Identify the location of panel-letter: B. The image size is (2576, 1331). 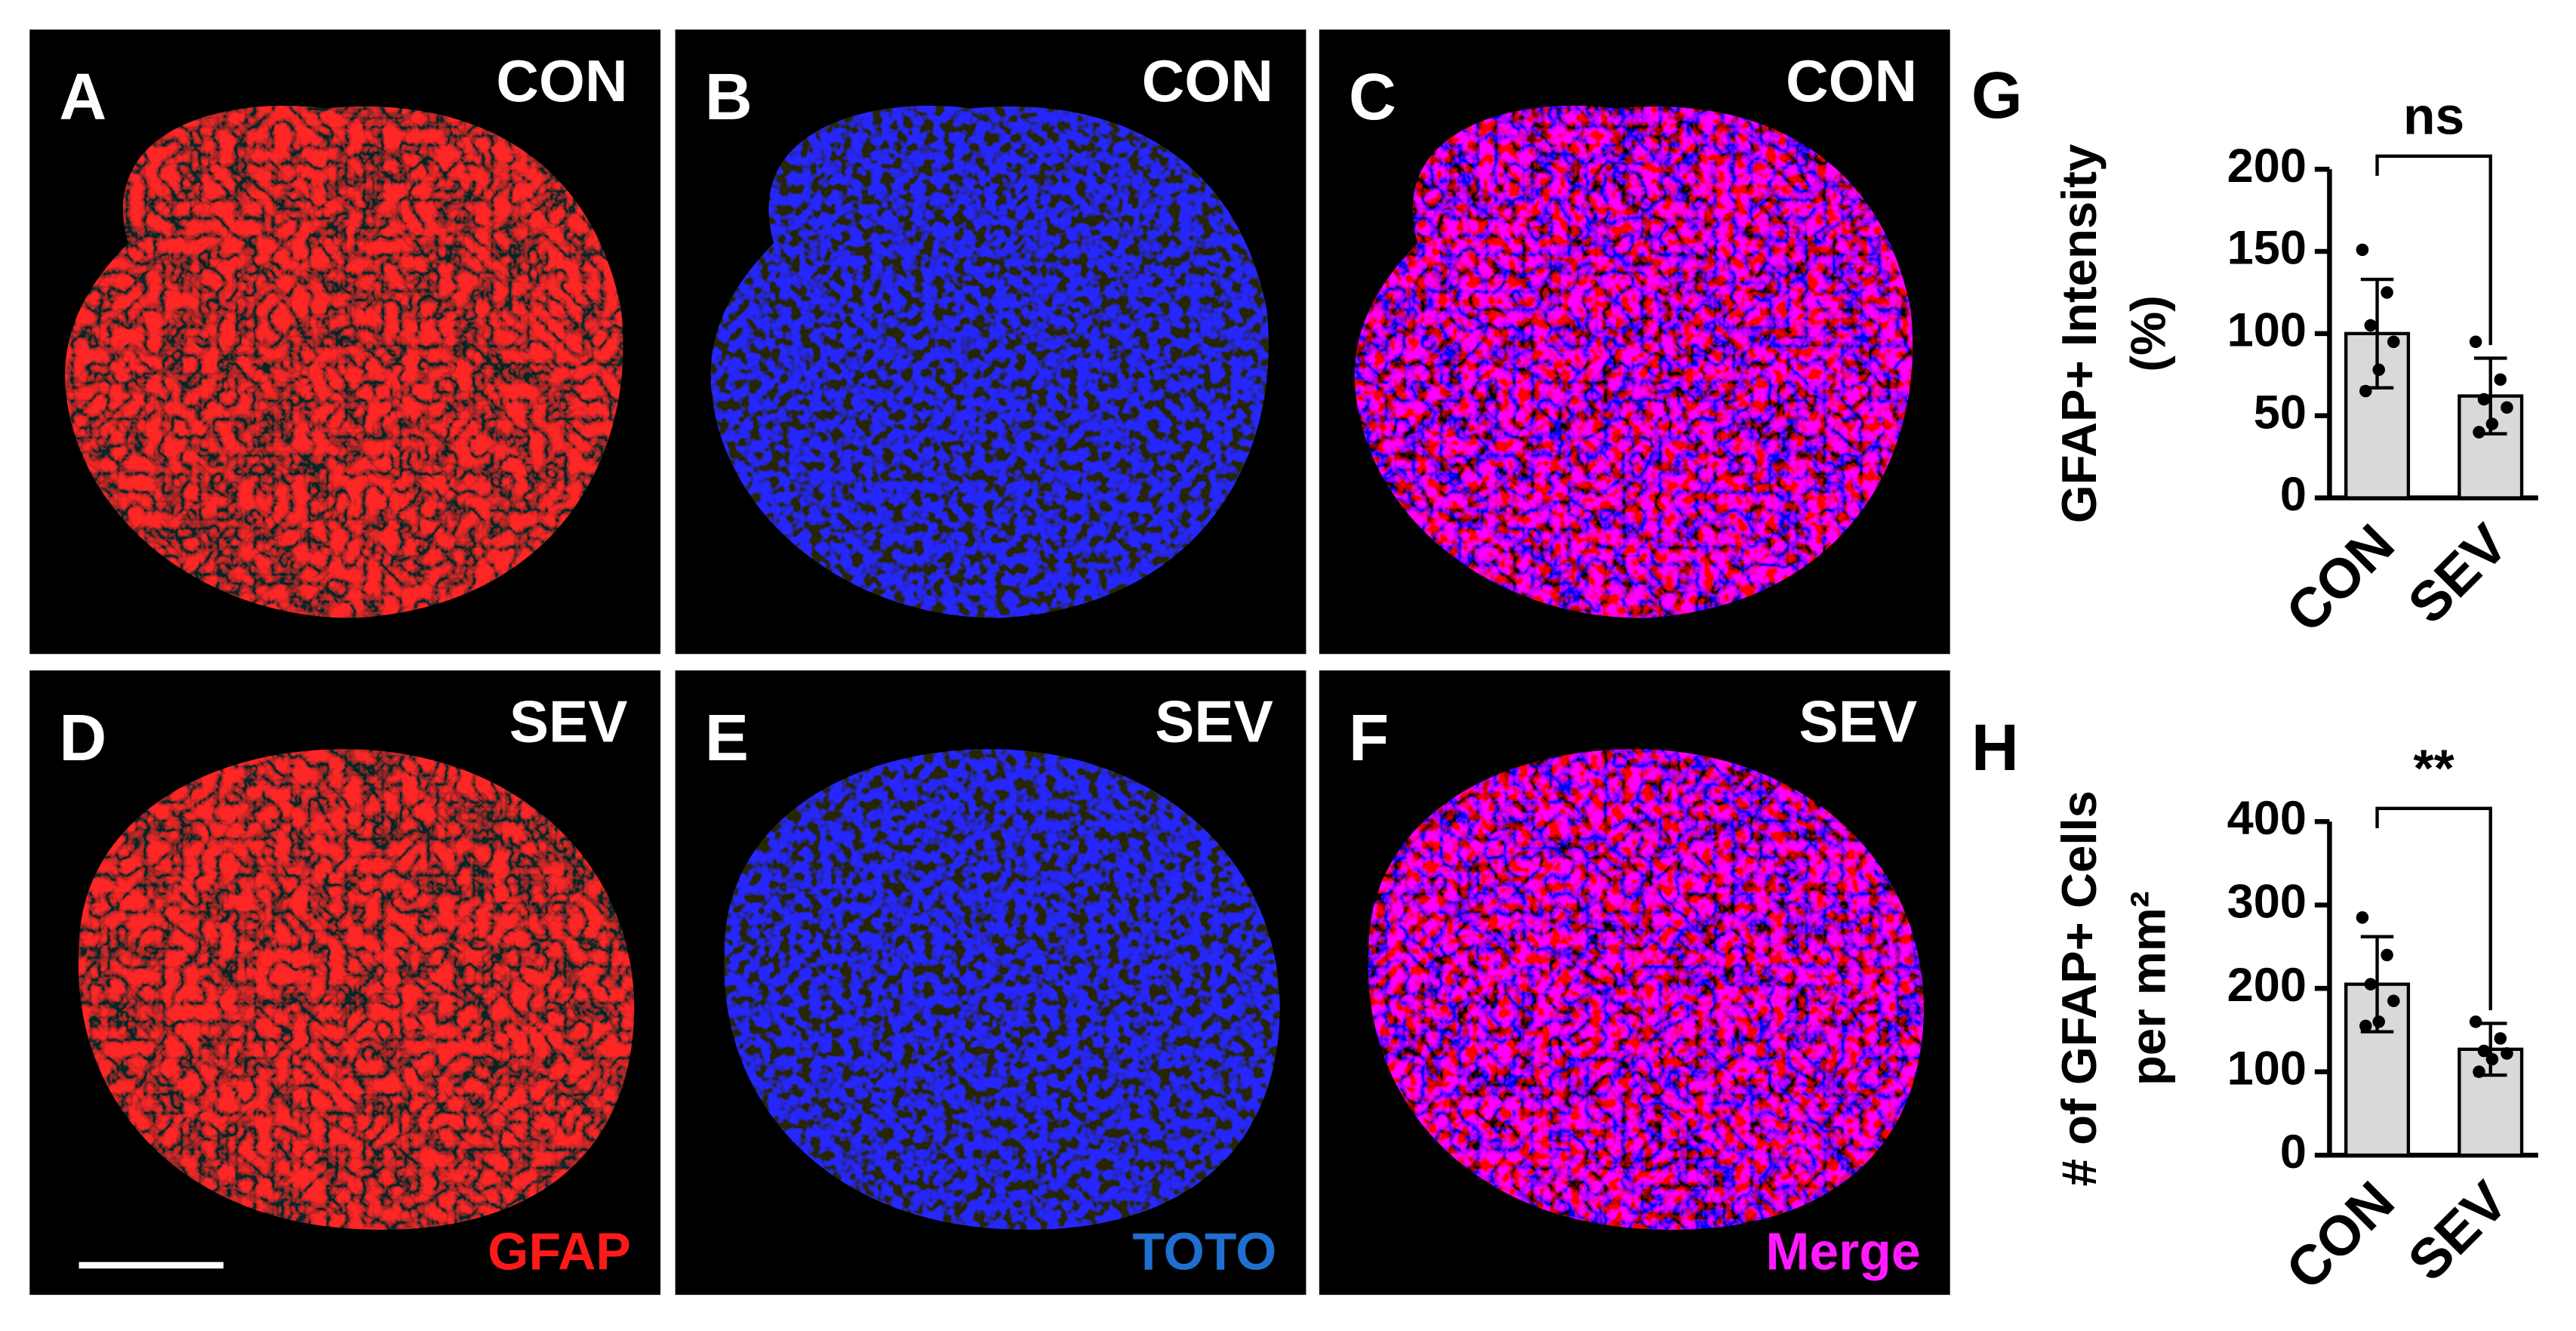
(728, 97).